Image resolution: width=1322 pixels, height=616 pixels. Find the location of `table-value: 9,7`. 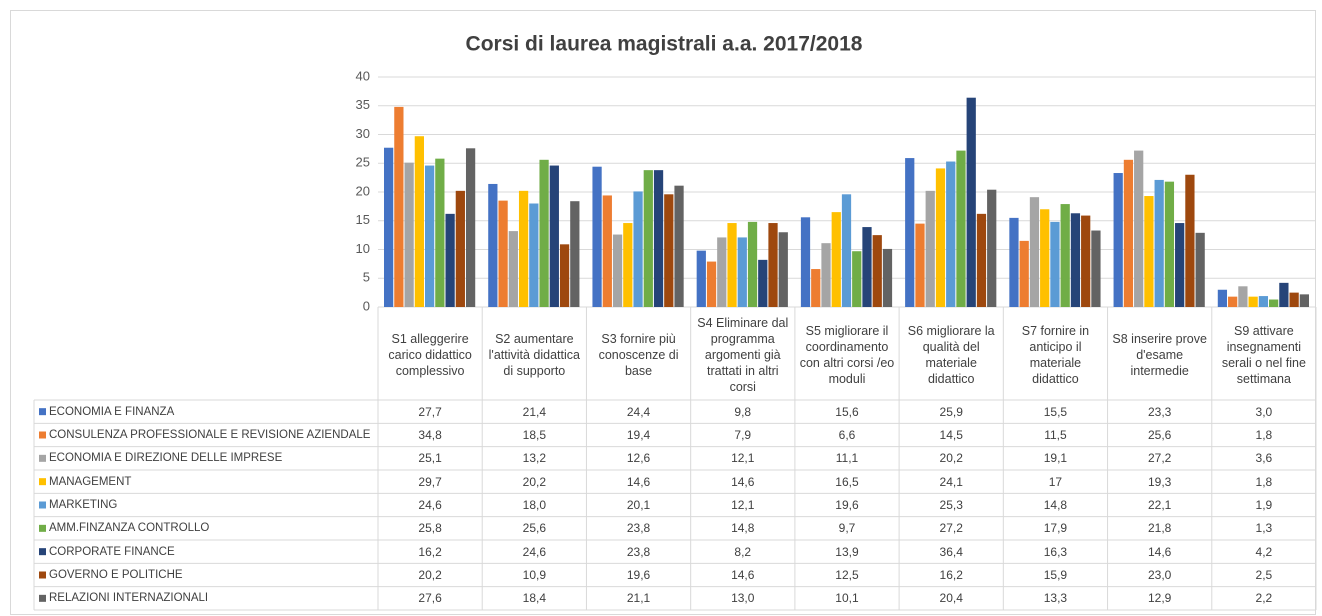

table-value: 9,7 is located at coordinates (847, 528).